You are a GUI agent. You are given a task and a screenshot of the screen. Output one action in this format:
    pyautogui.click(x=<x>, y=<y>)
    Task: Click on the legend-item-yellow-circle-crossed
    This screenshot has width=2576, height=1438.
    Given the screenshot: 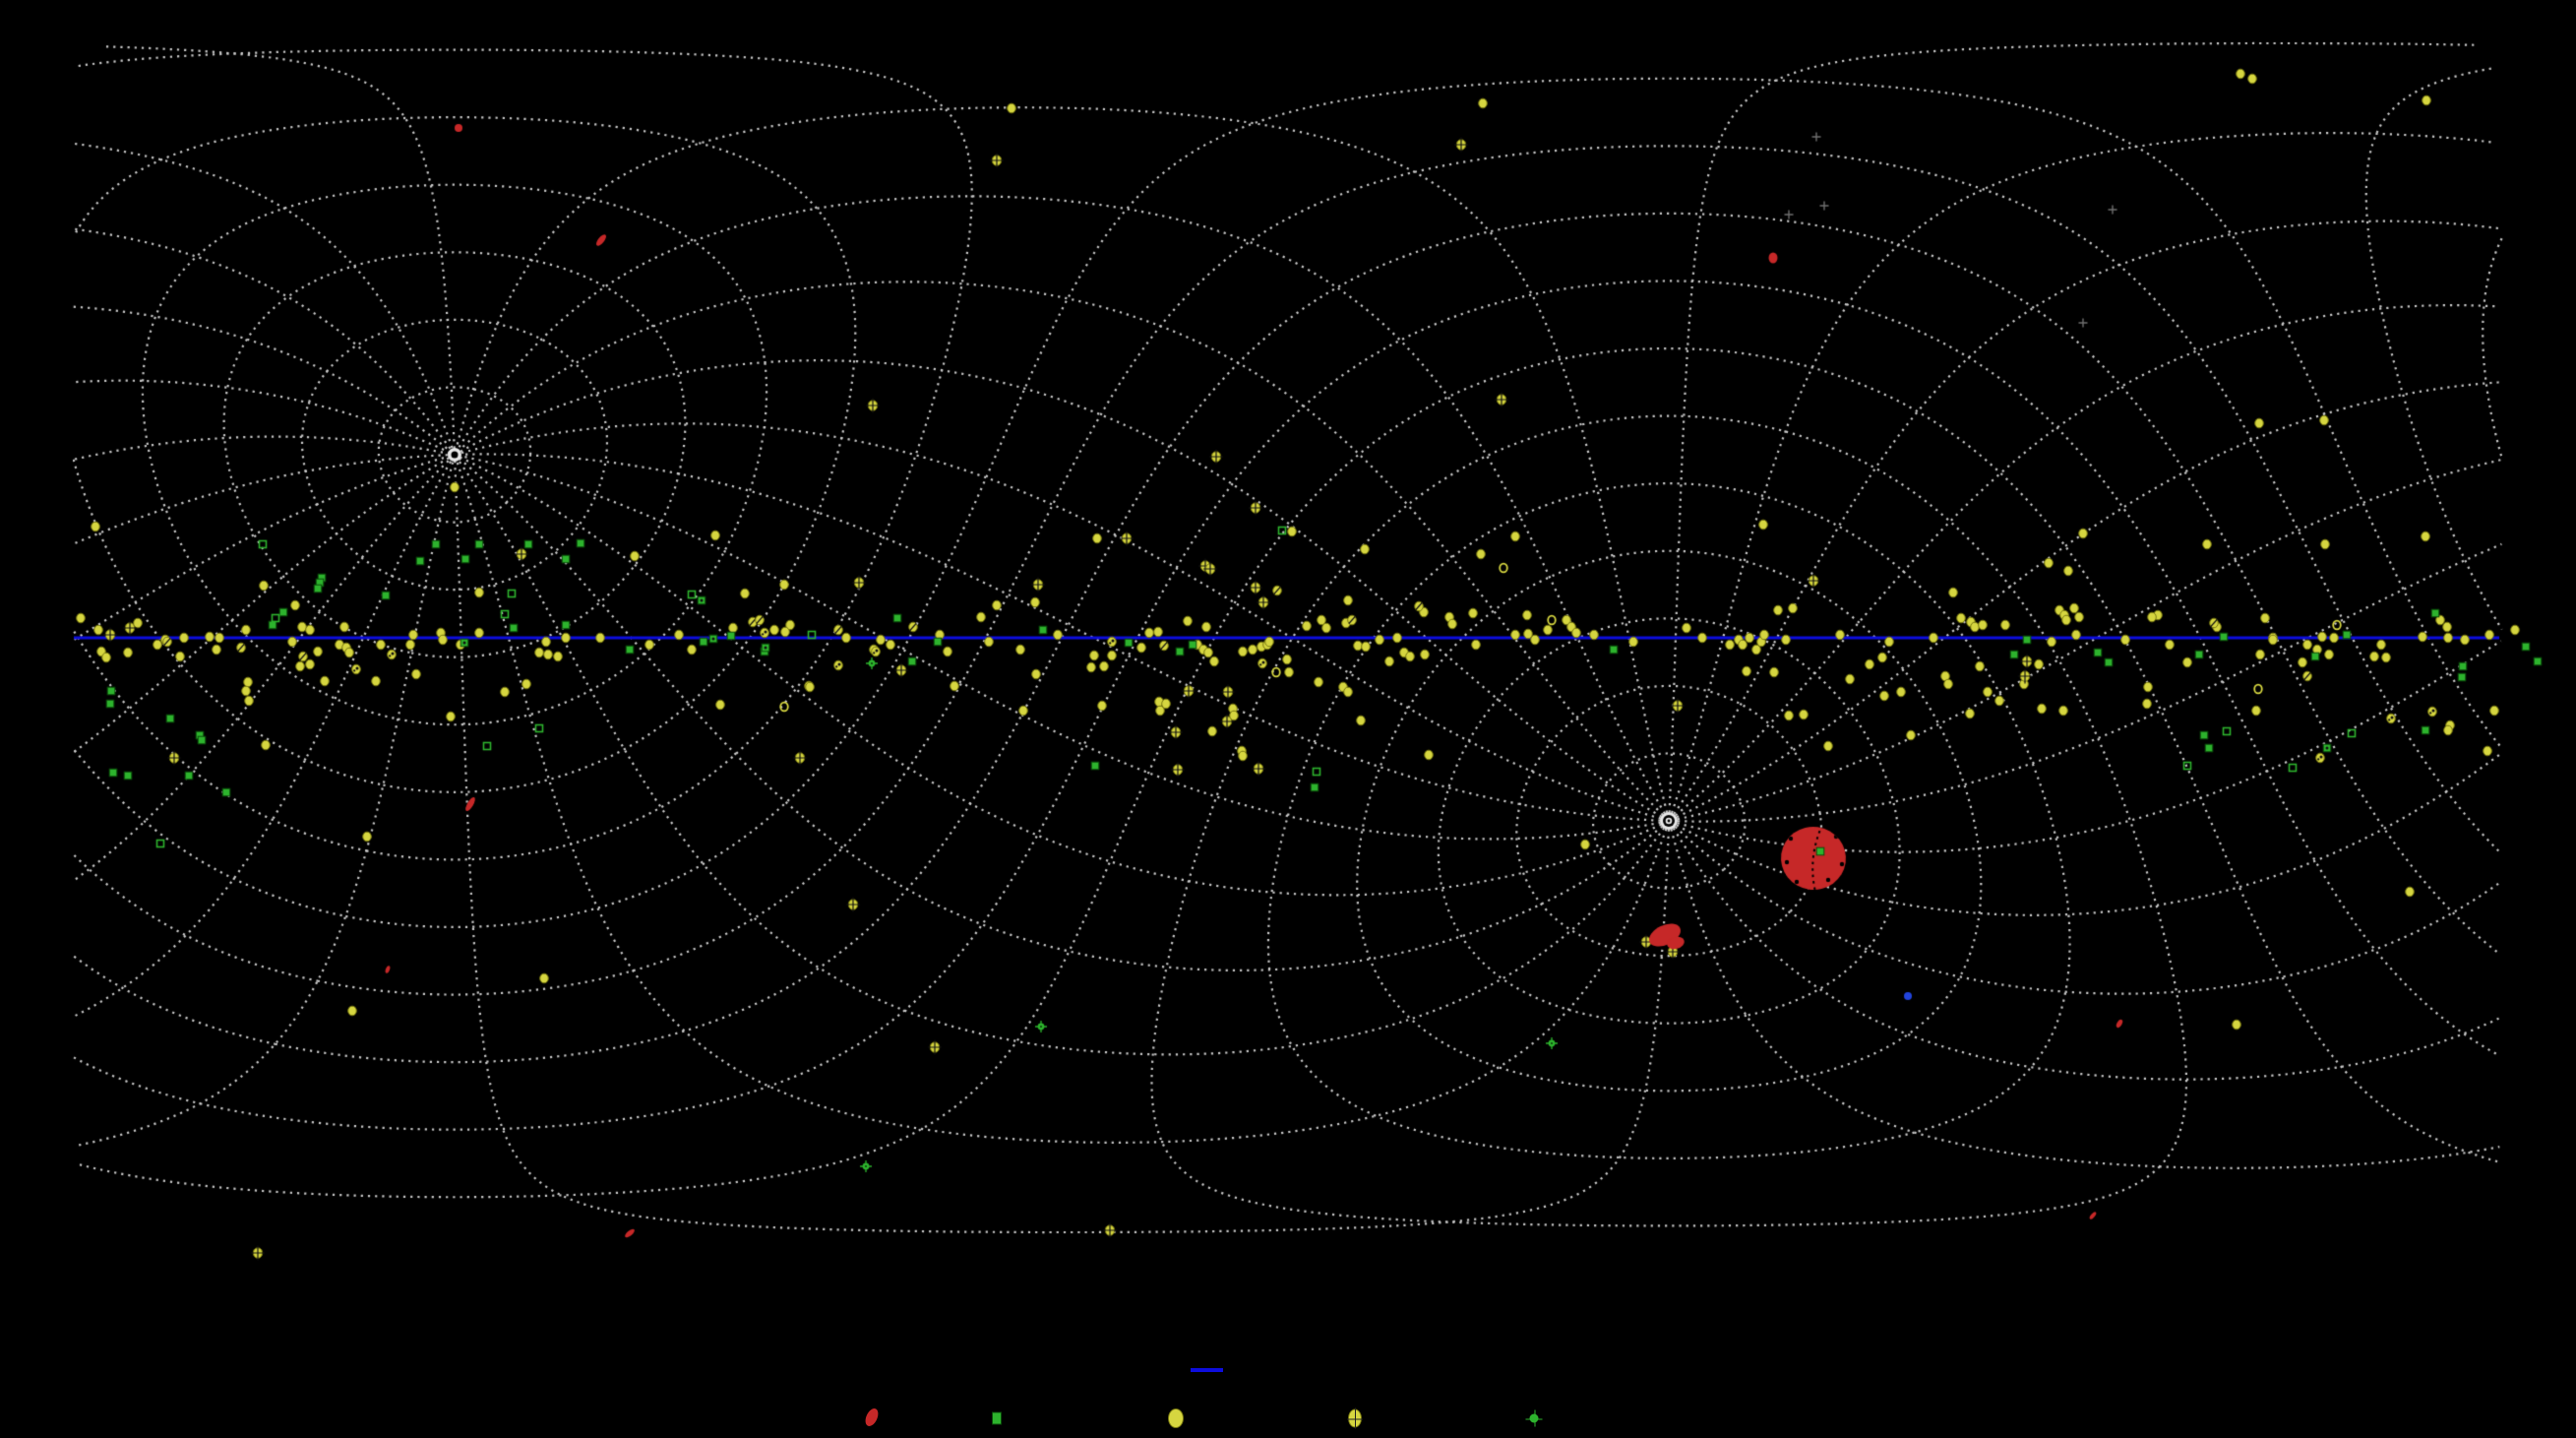 What is the action you would take?
    pyautogui.click(x=1355, y=1418)
    